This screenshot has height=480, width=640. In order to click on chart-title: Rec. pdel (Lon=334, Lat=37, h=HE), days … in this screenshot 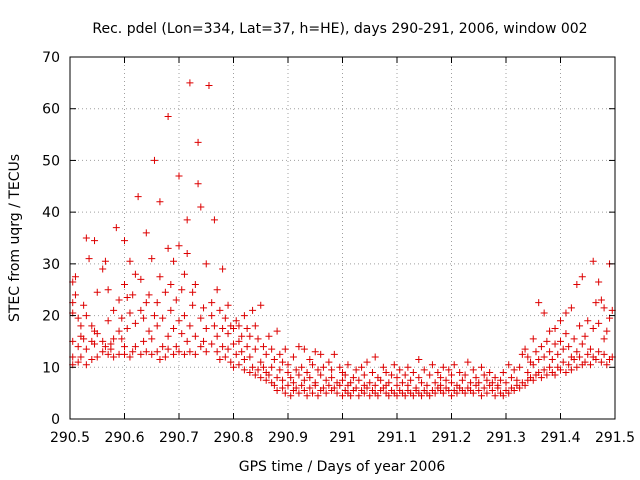, I will do `click(339, 29)`.